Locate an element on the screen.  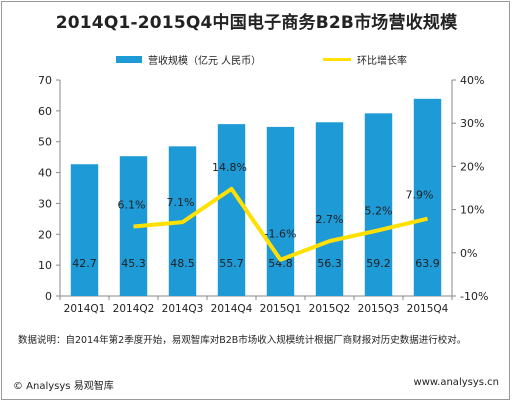
bar-value-label: 45.3 is located at coordinates (133, 263).